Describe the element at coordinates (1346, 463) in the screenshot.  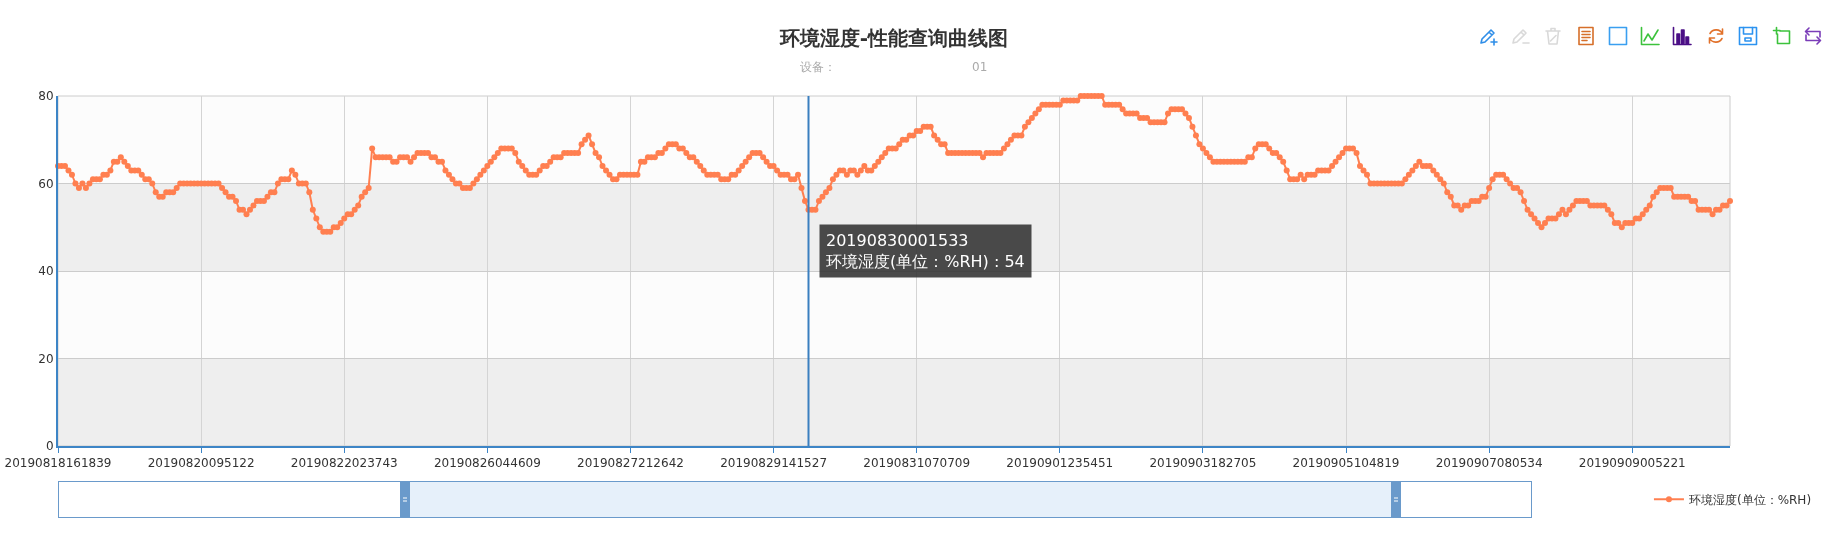
I see `x-tick-label: 20190905104819` at that location.